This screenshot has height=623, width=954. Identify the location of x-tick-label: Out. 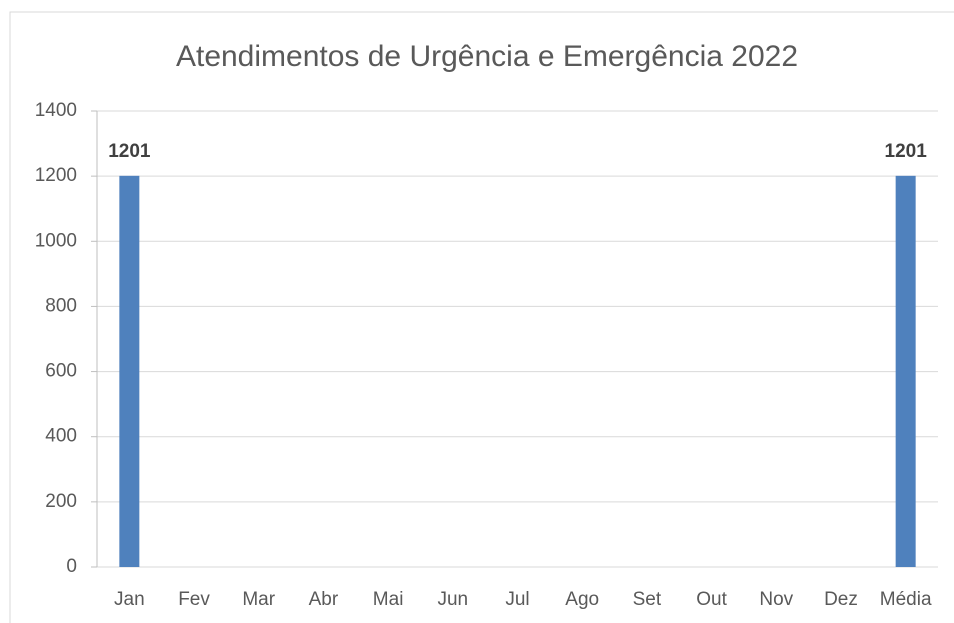
(711, 599).